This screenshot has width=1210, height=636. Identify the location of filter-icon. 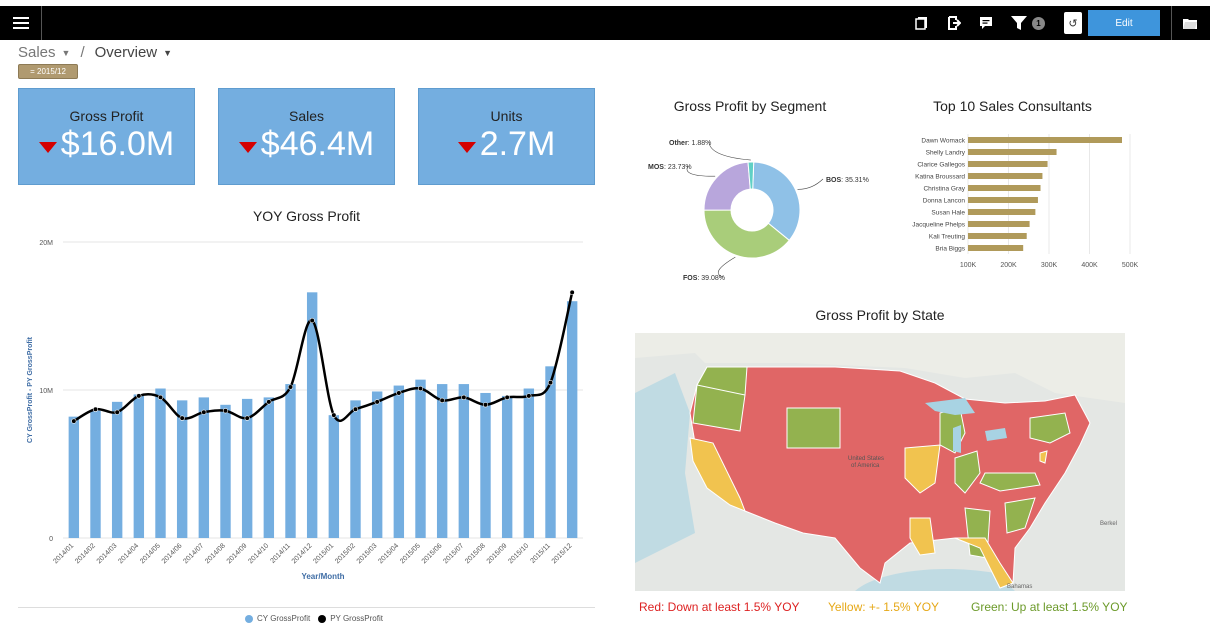
(1019, 23).